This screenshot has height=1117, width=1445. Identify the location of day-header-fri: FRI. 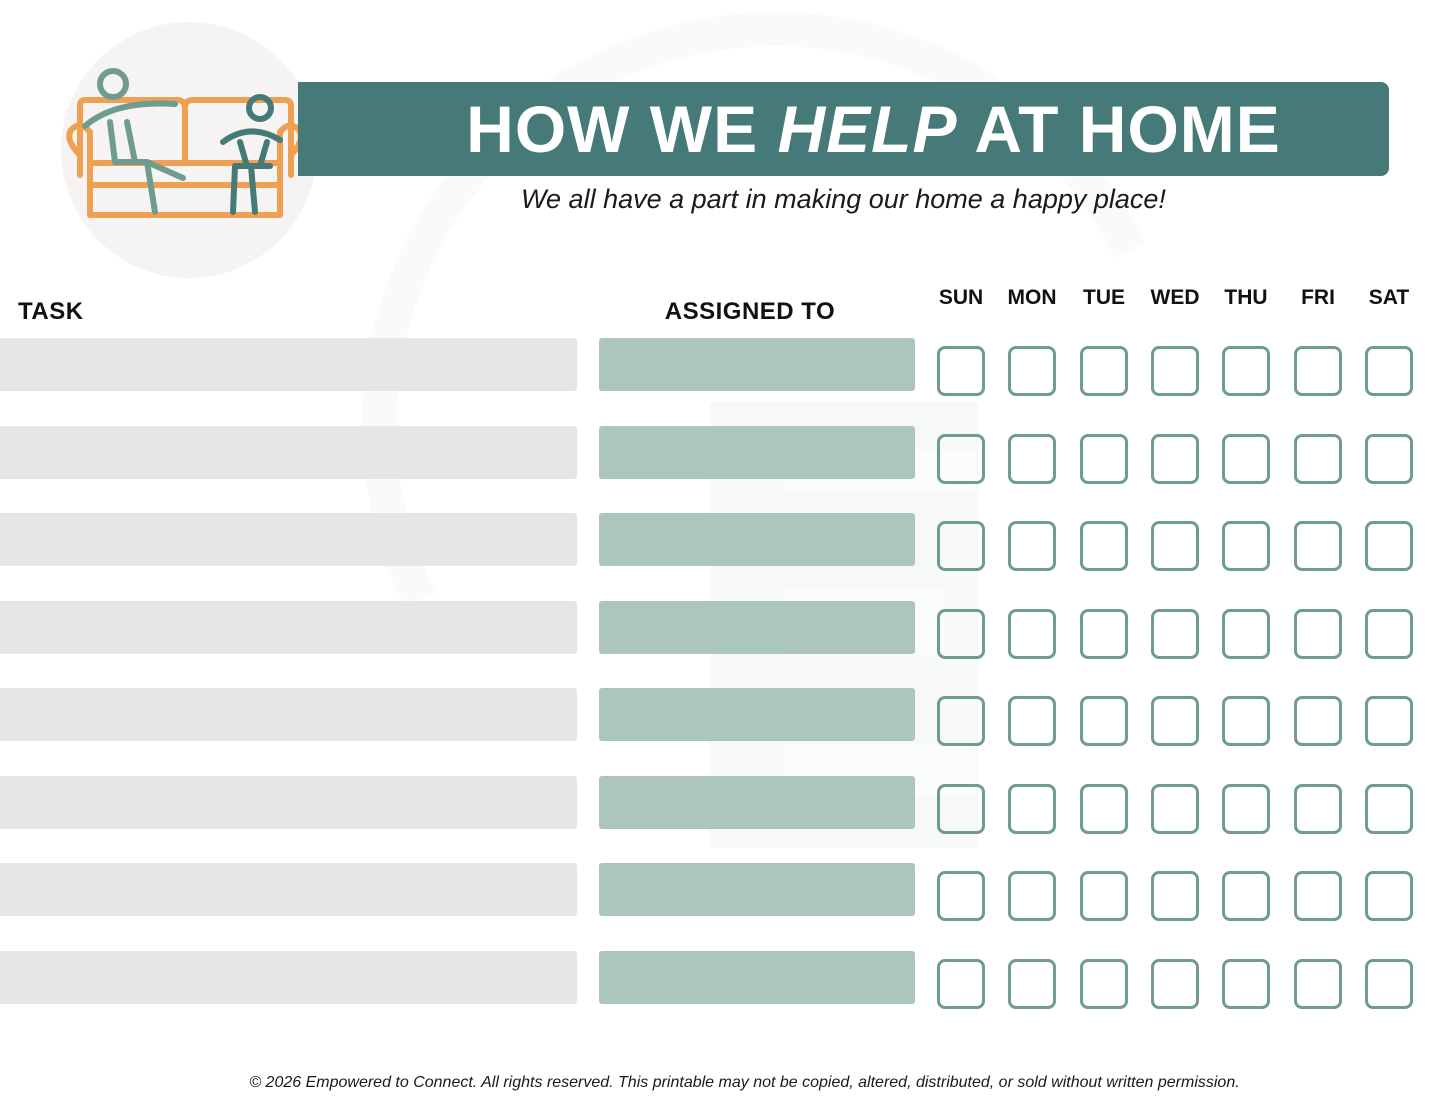
(1318, 297).